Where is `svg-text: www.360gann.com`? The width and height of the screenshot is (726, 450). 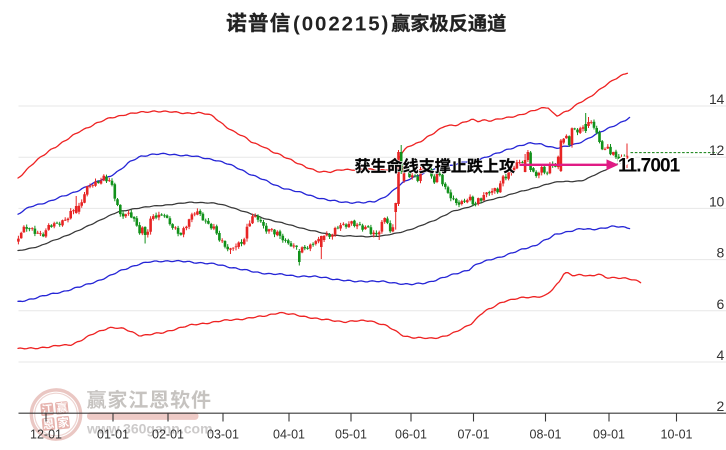 svg-text: www.360gann.com is located at coordinates (149, 429).